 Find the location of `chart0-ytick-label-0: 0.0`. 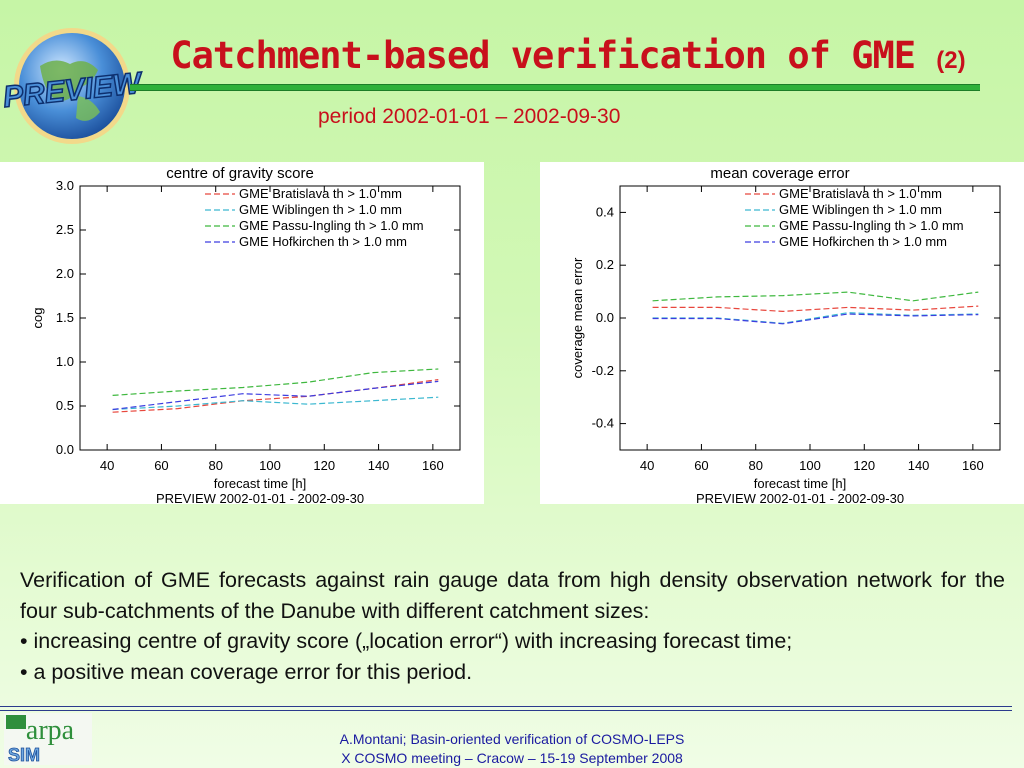

chart0-ytick-label-0: 0.0 is located at coordinates (65, 449).